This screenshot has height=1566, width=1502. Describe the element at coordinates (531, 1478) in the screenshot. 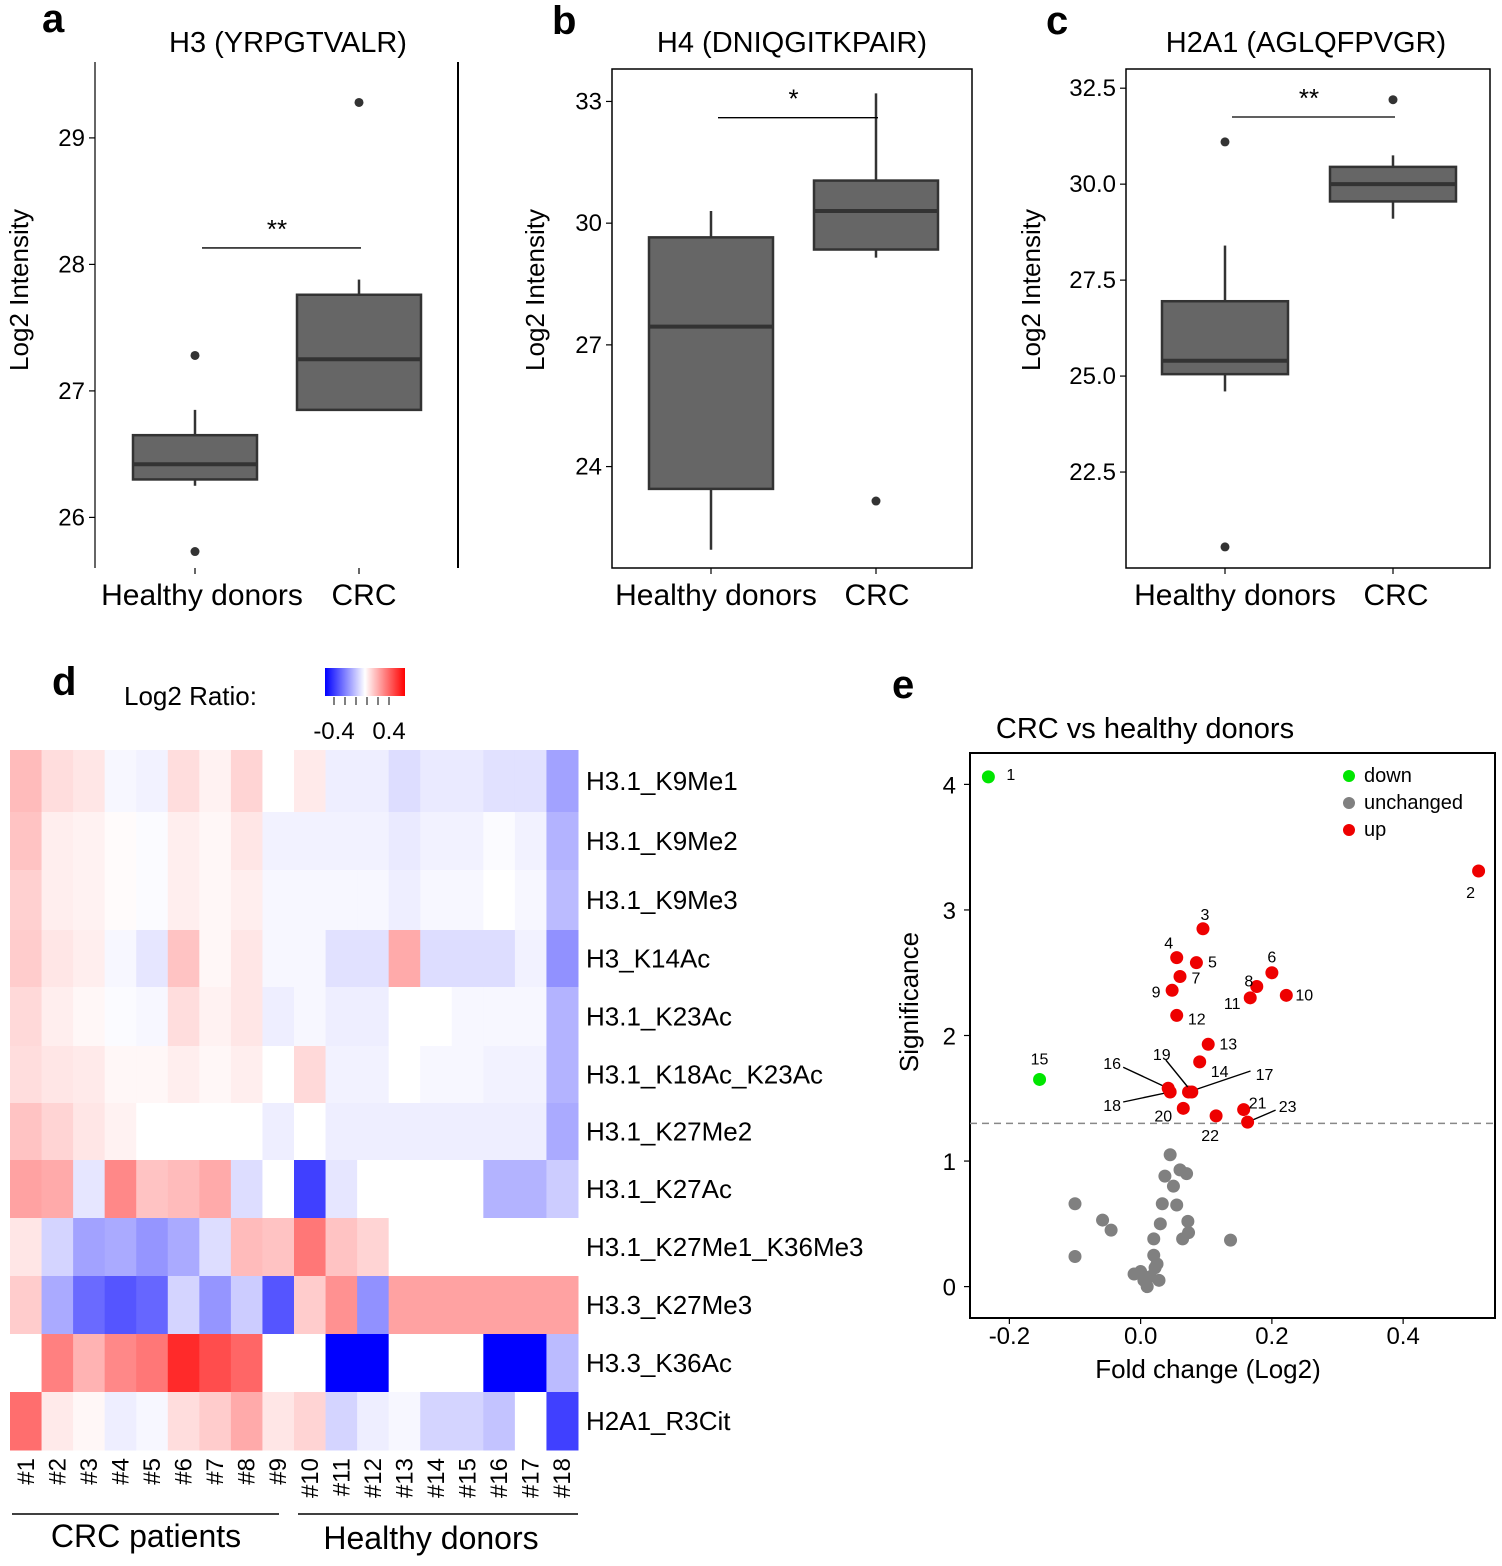

I see `heatmap-column-label: #17` at that location.